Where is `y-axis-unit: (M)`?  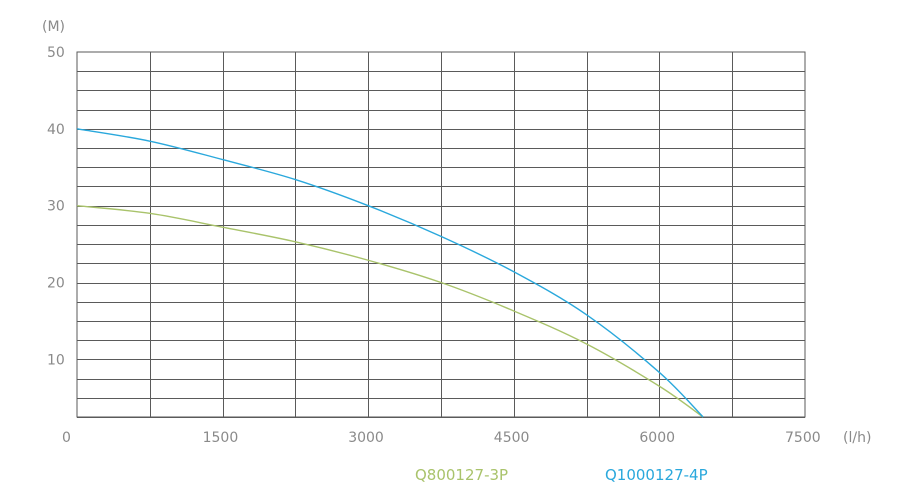 y-axis-unit: (M) is located at coordinates (53, 27).